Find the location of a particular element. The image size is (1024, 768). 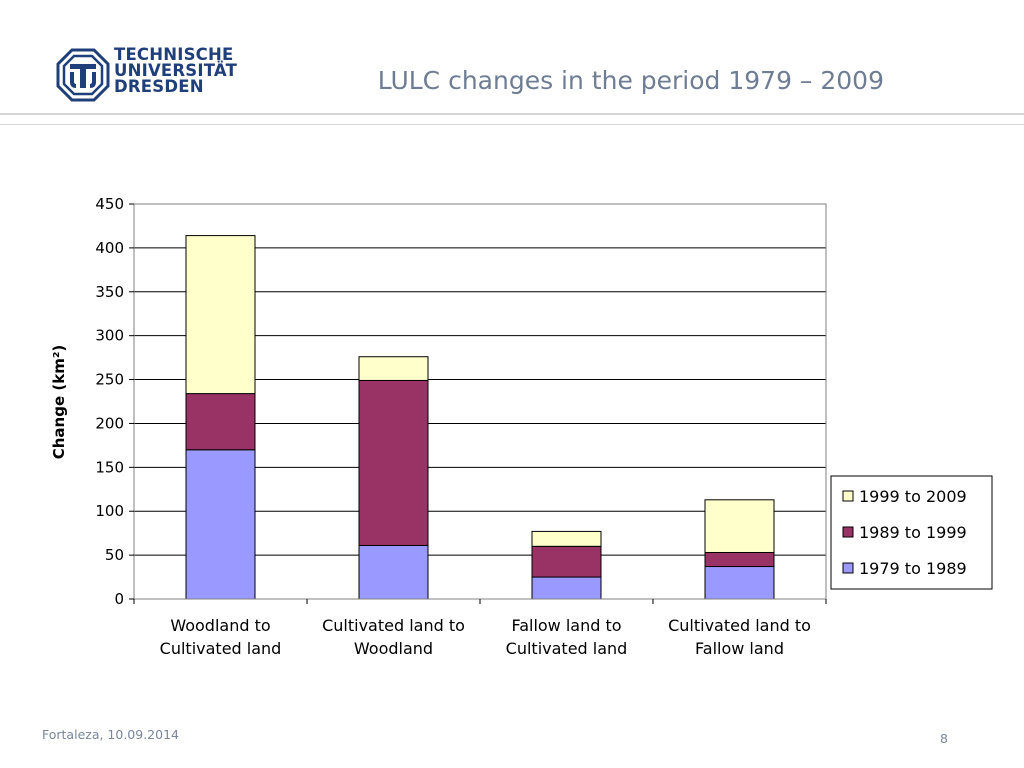

y-tick-label: 450 is located at coordinates (109, 204).